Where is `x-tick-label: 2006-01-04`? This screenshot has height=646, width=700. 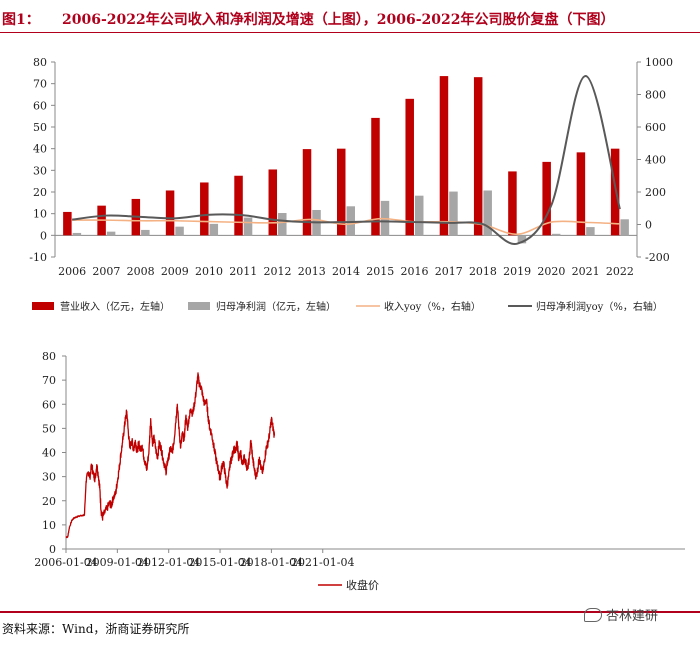 x-tick-label: 2006-01-04 is located at coordinates (65, 562).